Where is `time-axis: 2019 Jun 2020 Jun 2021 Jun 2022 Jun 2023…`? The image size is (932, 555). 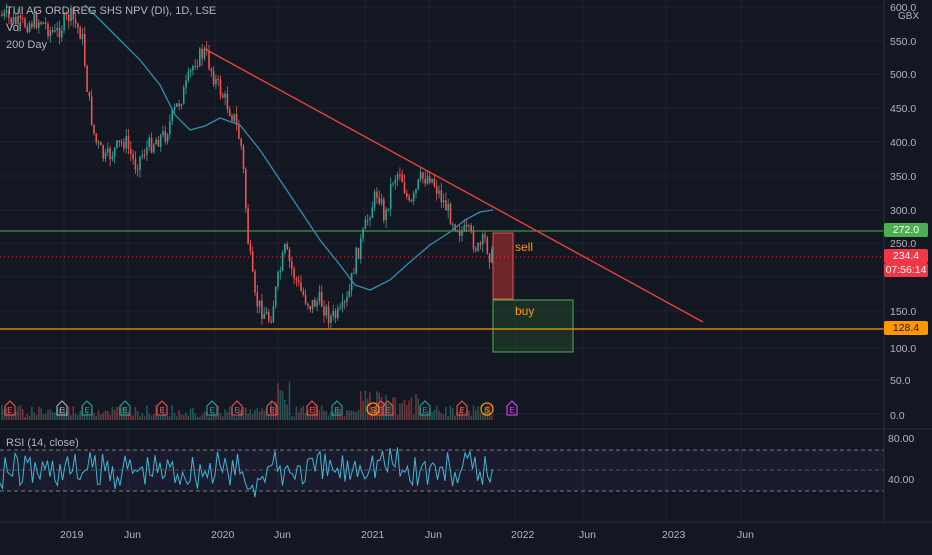 time-axis: 2019 Jun 2020 Jun 2021 Jun 2022 Jun 2023… is located at coordinates (407, 535).